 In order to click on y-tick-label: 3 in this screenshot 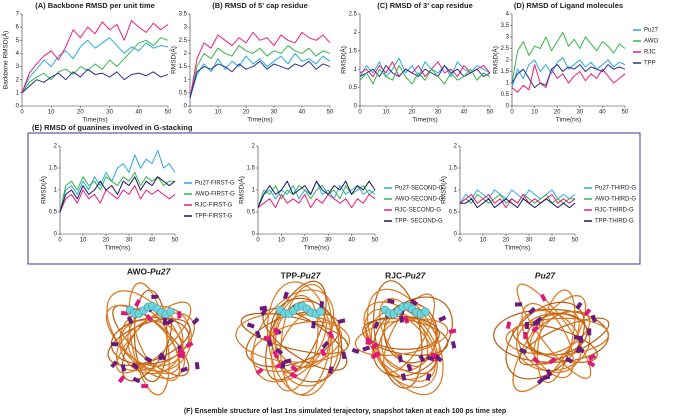, I will do `click(18, 67)`.